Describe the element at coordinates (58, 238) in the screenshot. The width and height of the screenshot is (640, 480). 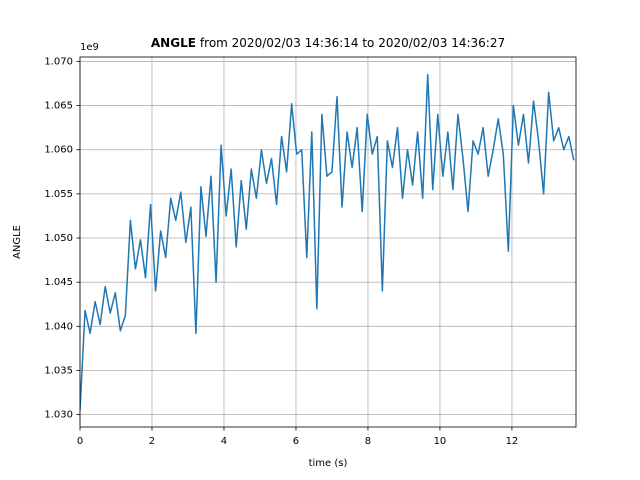
I see `y-tick-label: 1.050` at that location.